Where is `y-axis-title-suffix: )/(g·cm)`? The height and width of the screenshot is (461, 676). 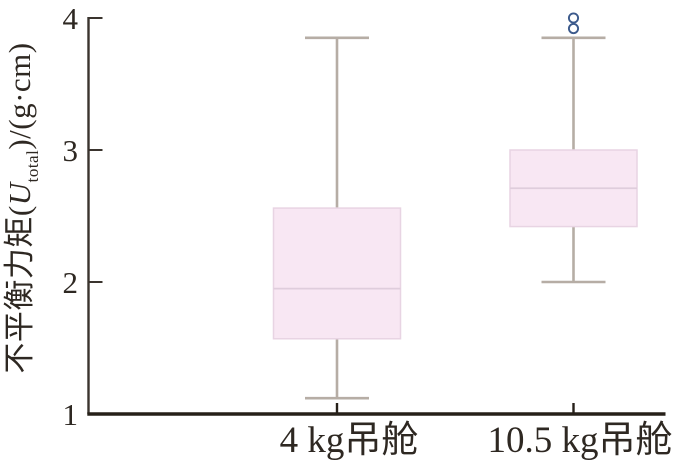
y-axis-title-suffix: )/(g·cm) is located at coordinates (19, 95).